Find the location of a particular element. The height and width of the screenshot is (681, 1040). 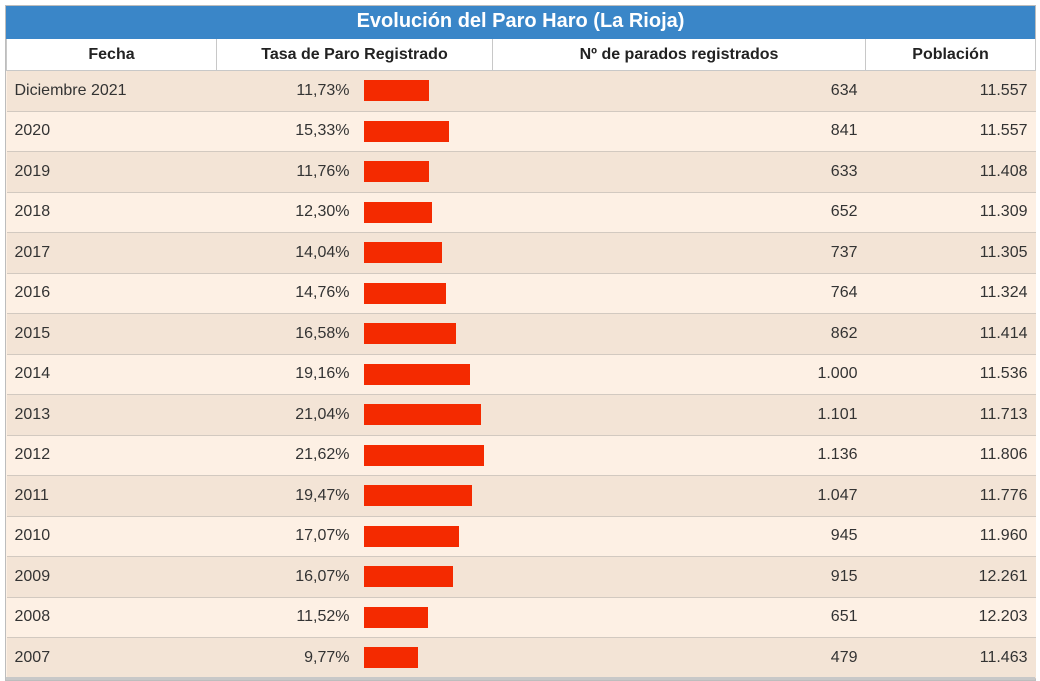

cell-parados: 915 is located at coordinates (679, 577).